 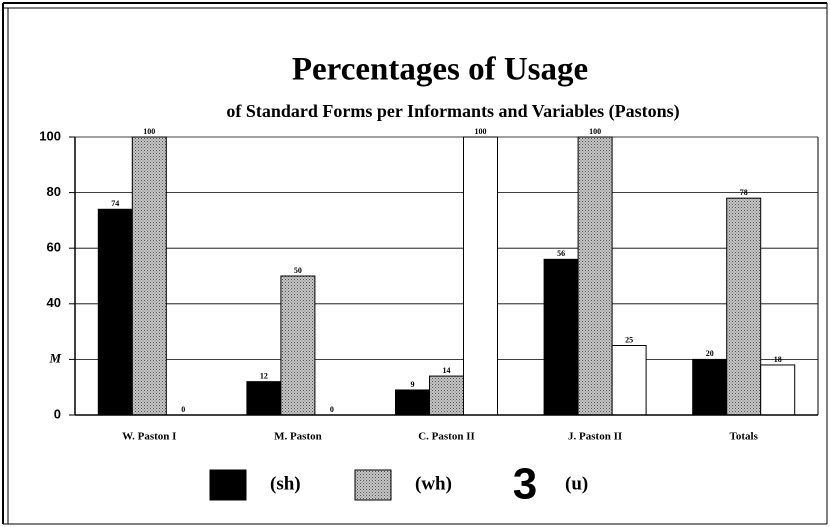 I want to click on legend-label: (u), so click(x=576, y=483).